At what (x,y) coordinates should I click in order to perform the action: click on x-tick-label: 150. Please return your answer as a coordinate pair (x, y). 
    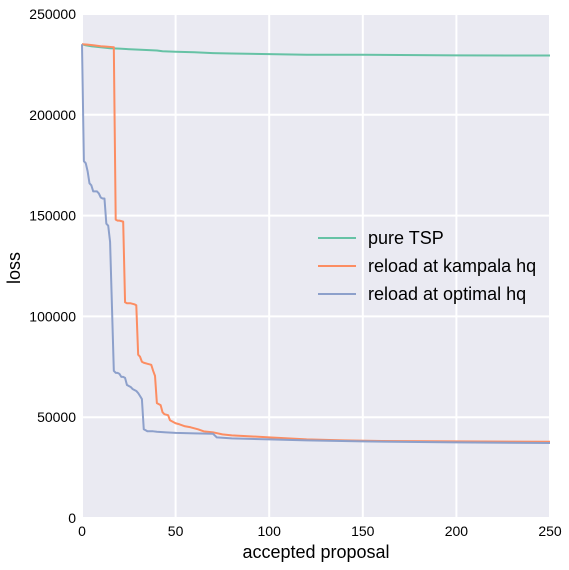
    Looking at the image, I should click on (363, 531).